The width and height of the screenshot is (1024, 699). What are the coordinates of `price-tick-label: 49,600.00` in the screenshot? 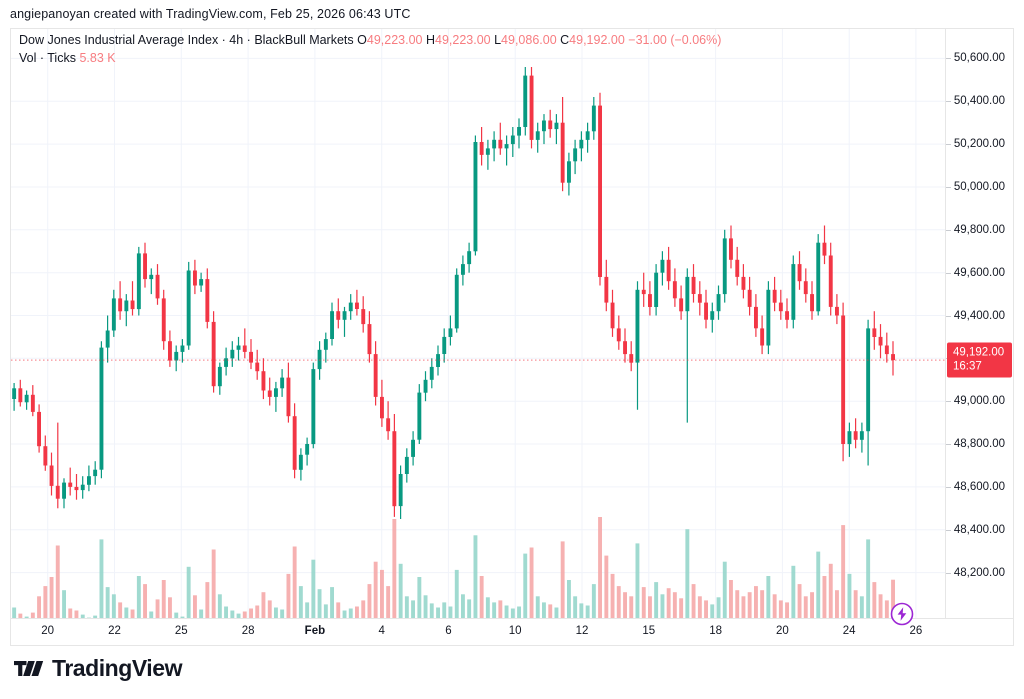 It's located at (979, 272).